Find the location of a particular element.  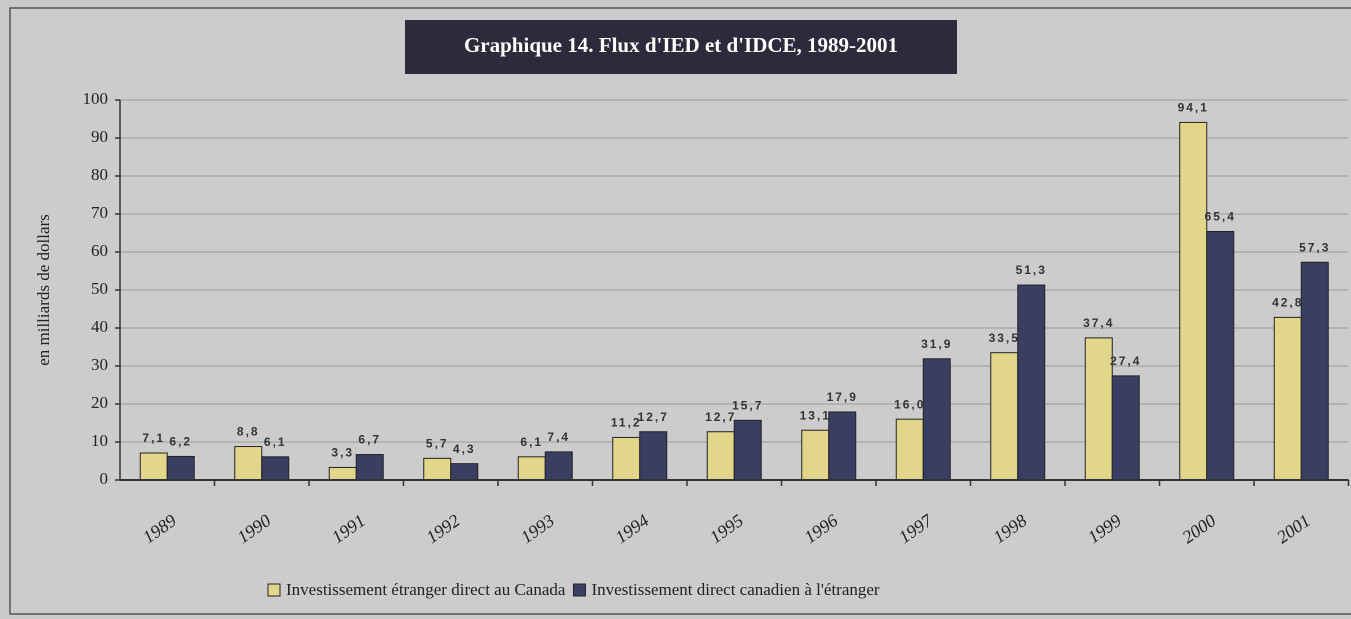

value-label: 6,7 is located at coordinates (369, 440).